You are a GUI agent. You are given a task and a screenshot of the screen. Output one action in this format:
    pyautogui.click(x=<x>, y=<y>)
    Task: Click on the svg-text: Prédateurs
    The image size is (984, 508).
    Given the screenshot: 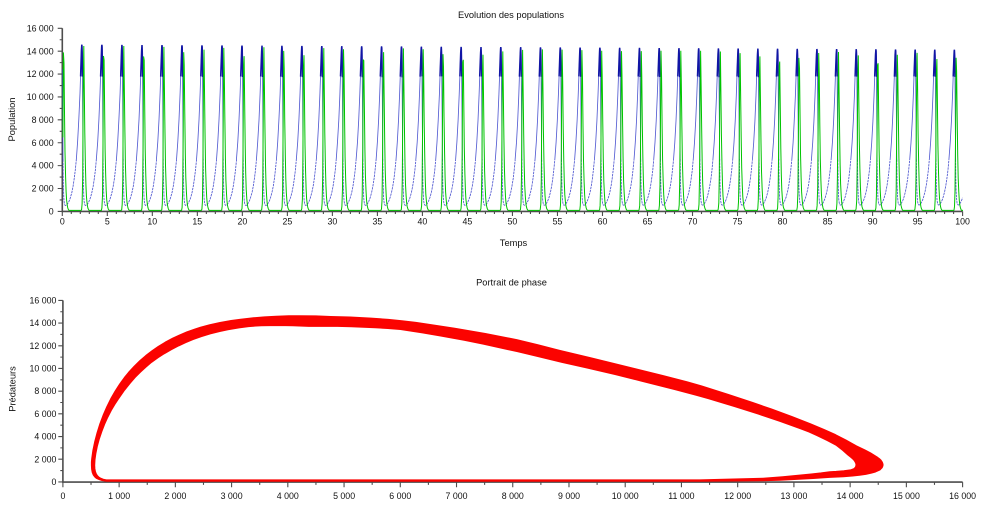 What is the action you would take?
    pyautogui.click(x=13, y=389)
    